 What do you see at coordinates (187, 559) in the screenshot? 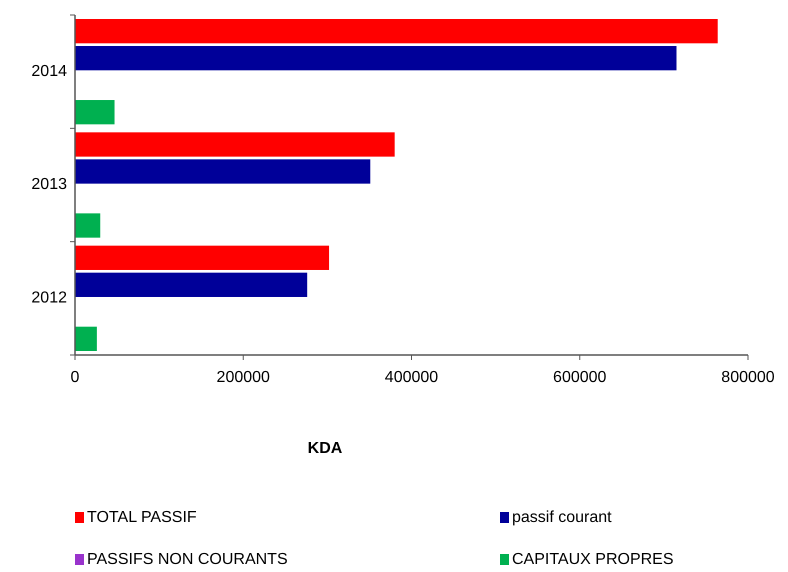
I see `legend-label: PASSIFS NON COURANTS` at bounding box center [187, 559].